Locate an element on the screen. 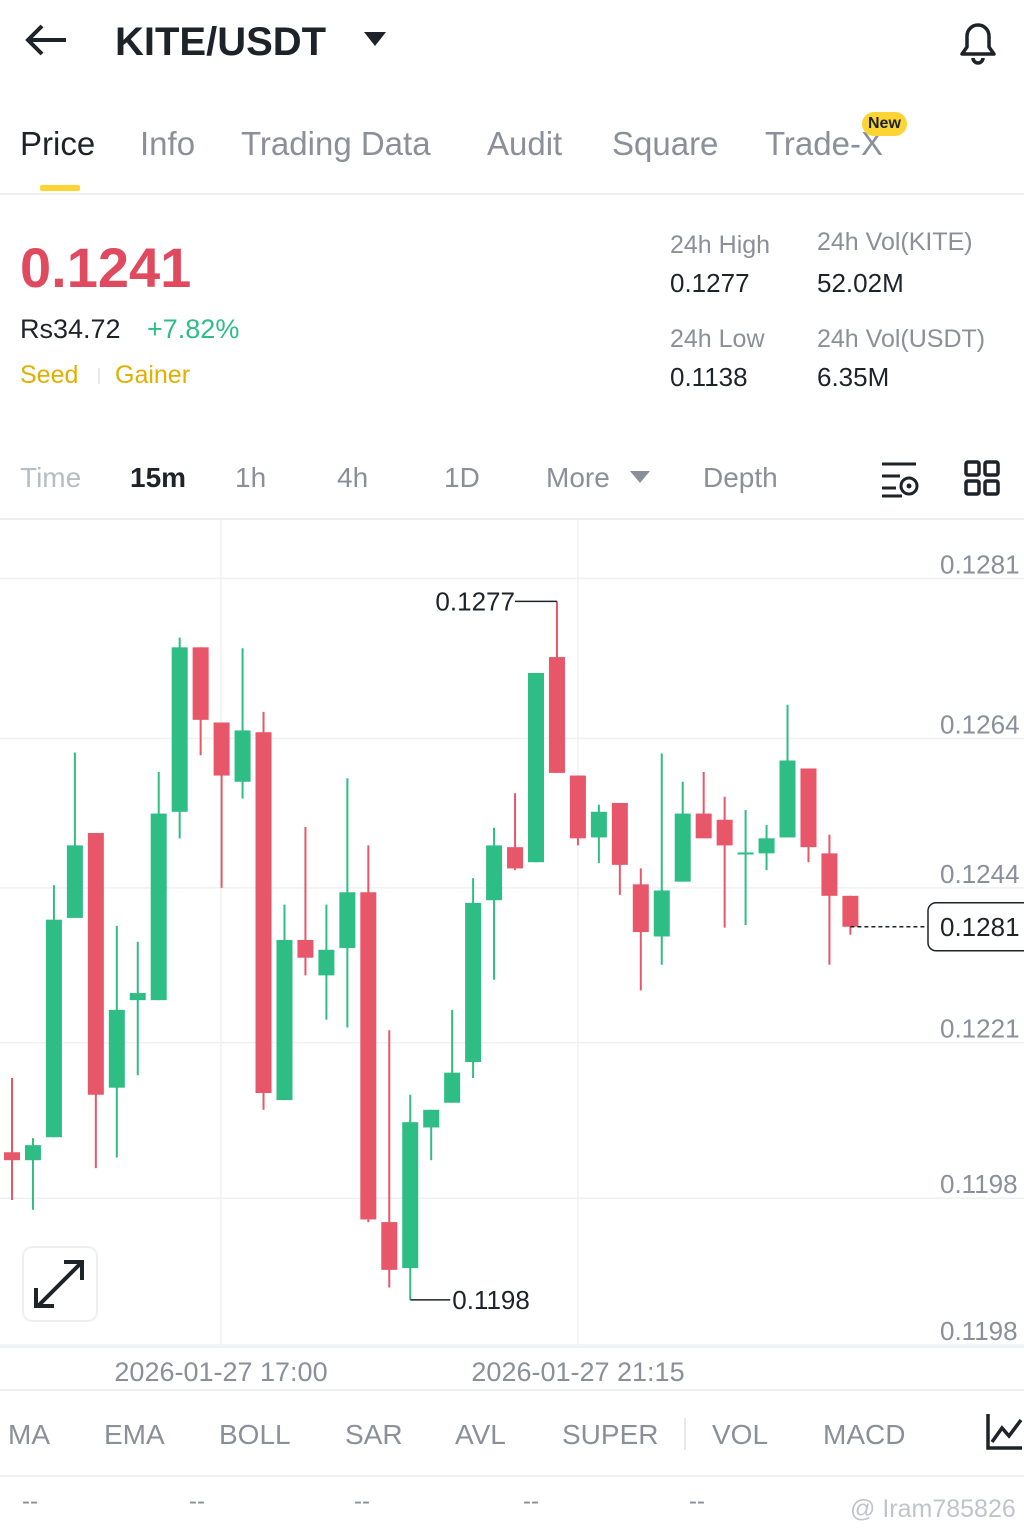 Image resolution: width=1024 pixels, height=1536 pixels. expand-icon is located at coordinates (59, 1284).